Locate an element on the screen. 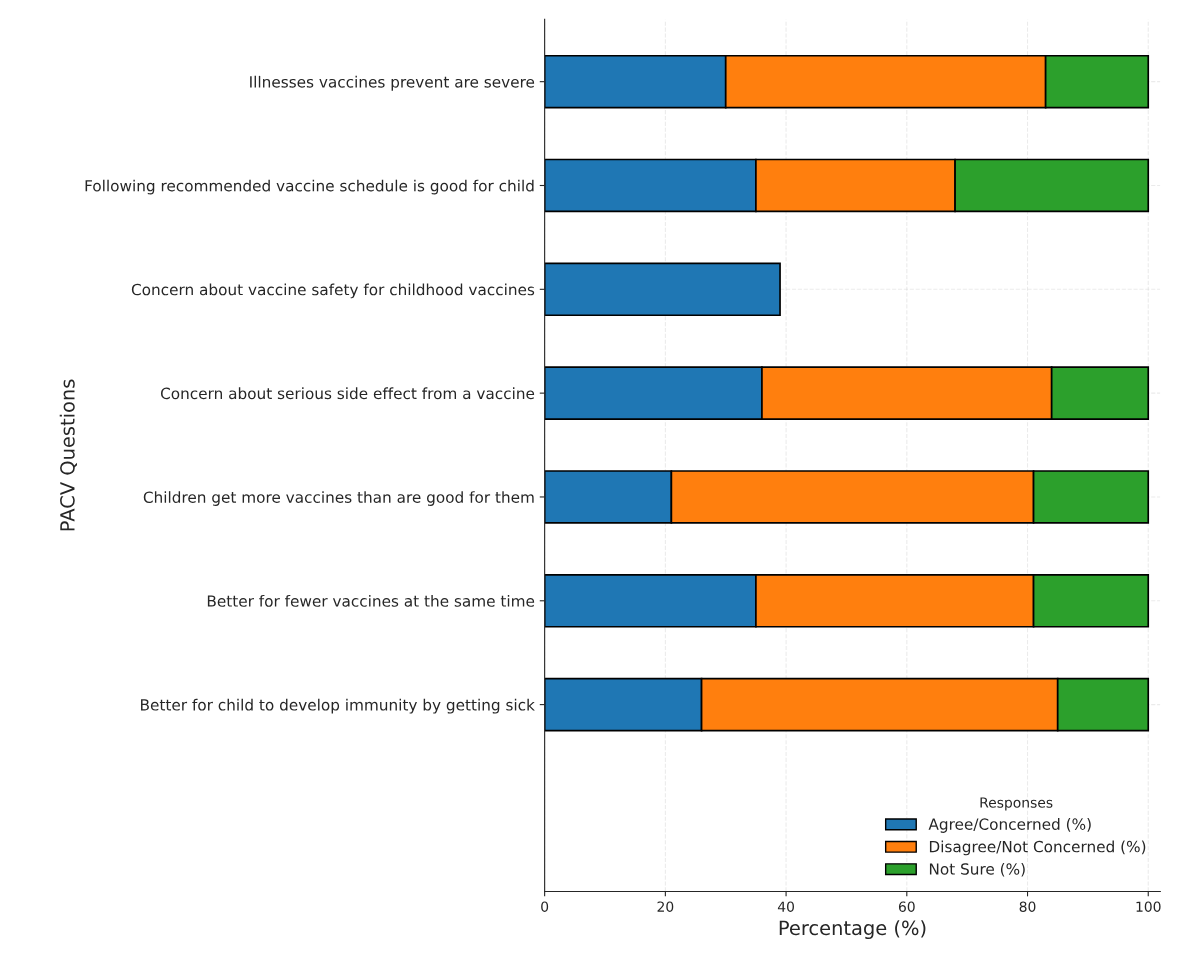 The height and width of the screenshot is (969, 1184). legend-label: Disagree/Not Concerned (%) is located at coordinates (1037, 848).